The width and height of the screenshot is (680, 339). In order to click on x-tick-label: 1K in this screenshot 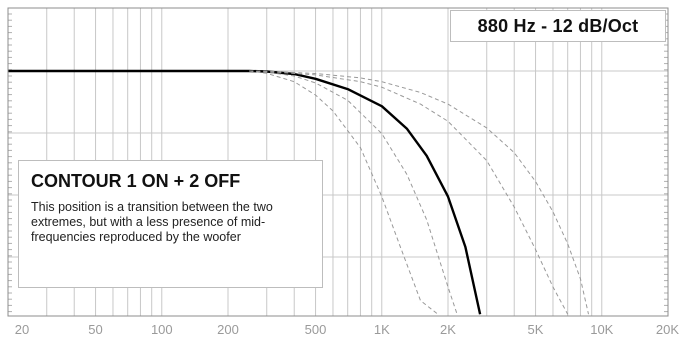, I will do `click(382, 329)`.